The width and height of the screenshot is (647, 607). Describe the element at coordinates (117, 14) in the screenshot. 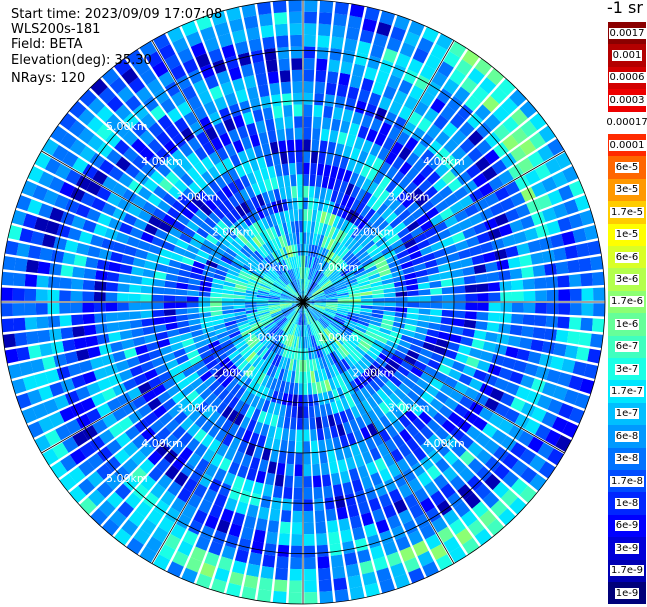

I see `start-time-label: Start time: 2023/09/09 17:07:08` at that location.